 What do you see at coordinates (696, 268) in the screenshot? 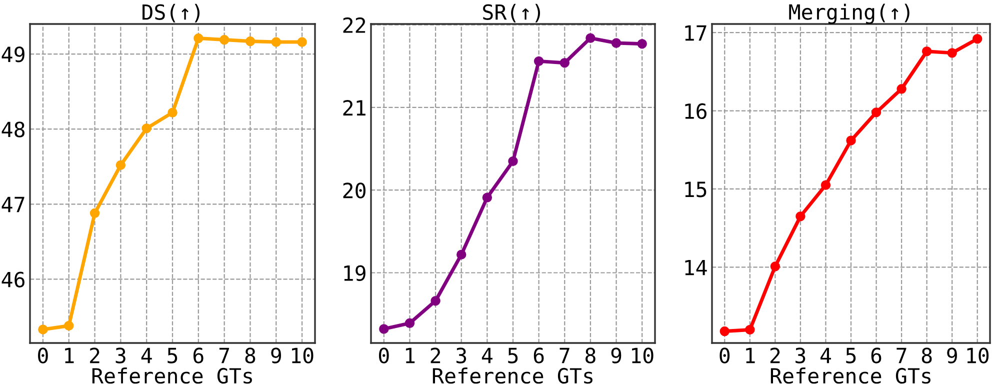
I see `y-tick-label: 14` at bounding box center [696, 268].